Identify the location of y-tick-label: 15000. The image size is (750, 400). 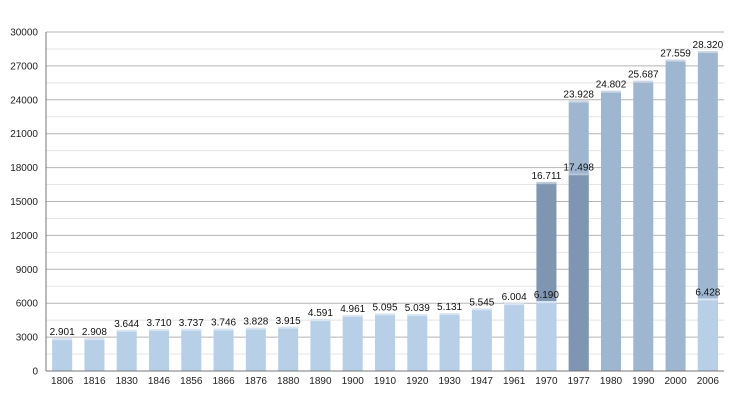
(24, 202).